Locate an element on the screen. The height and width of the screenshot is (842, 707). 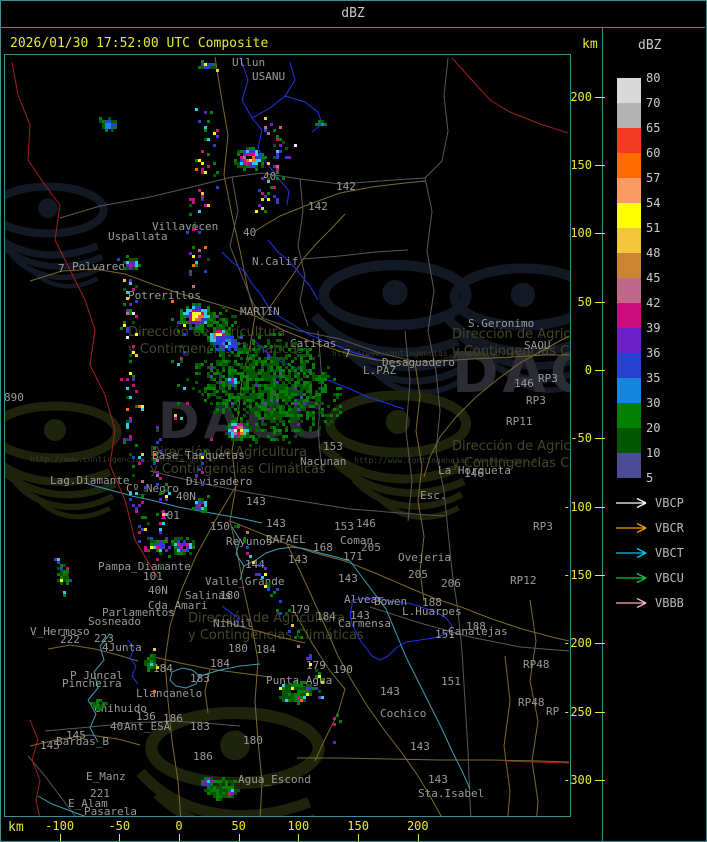
colorbar-value: 20 is located at coordinates (653, 428).